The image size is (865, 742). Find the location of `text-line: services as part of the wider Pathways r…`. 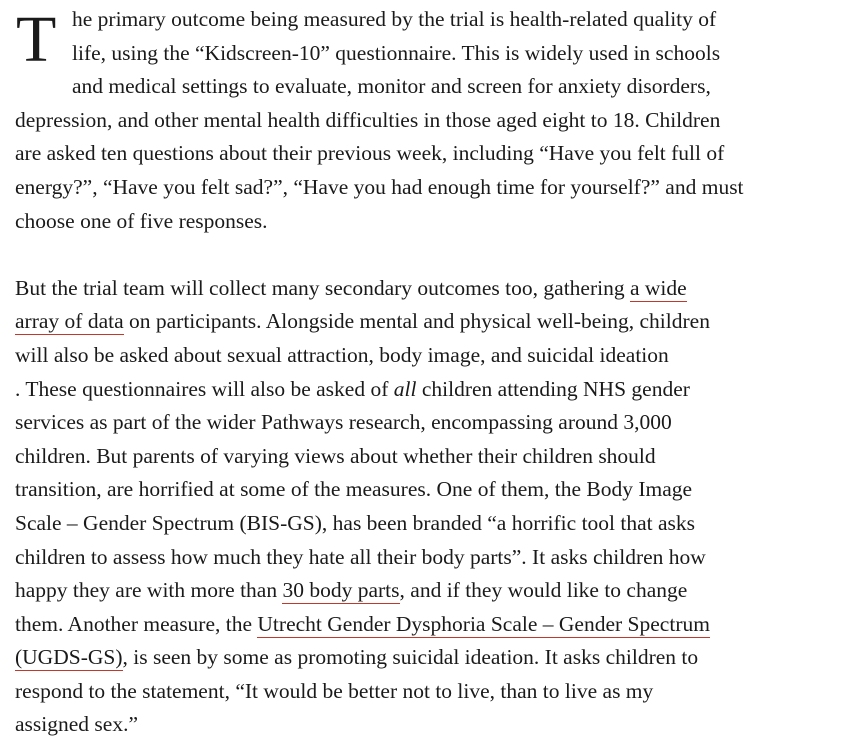

text-line: services as part of the wider Pathways r… is located at coordinates (425, 423).